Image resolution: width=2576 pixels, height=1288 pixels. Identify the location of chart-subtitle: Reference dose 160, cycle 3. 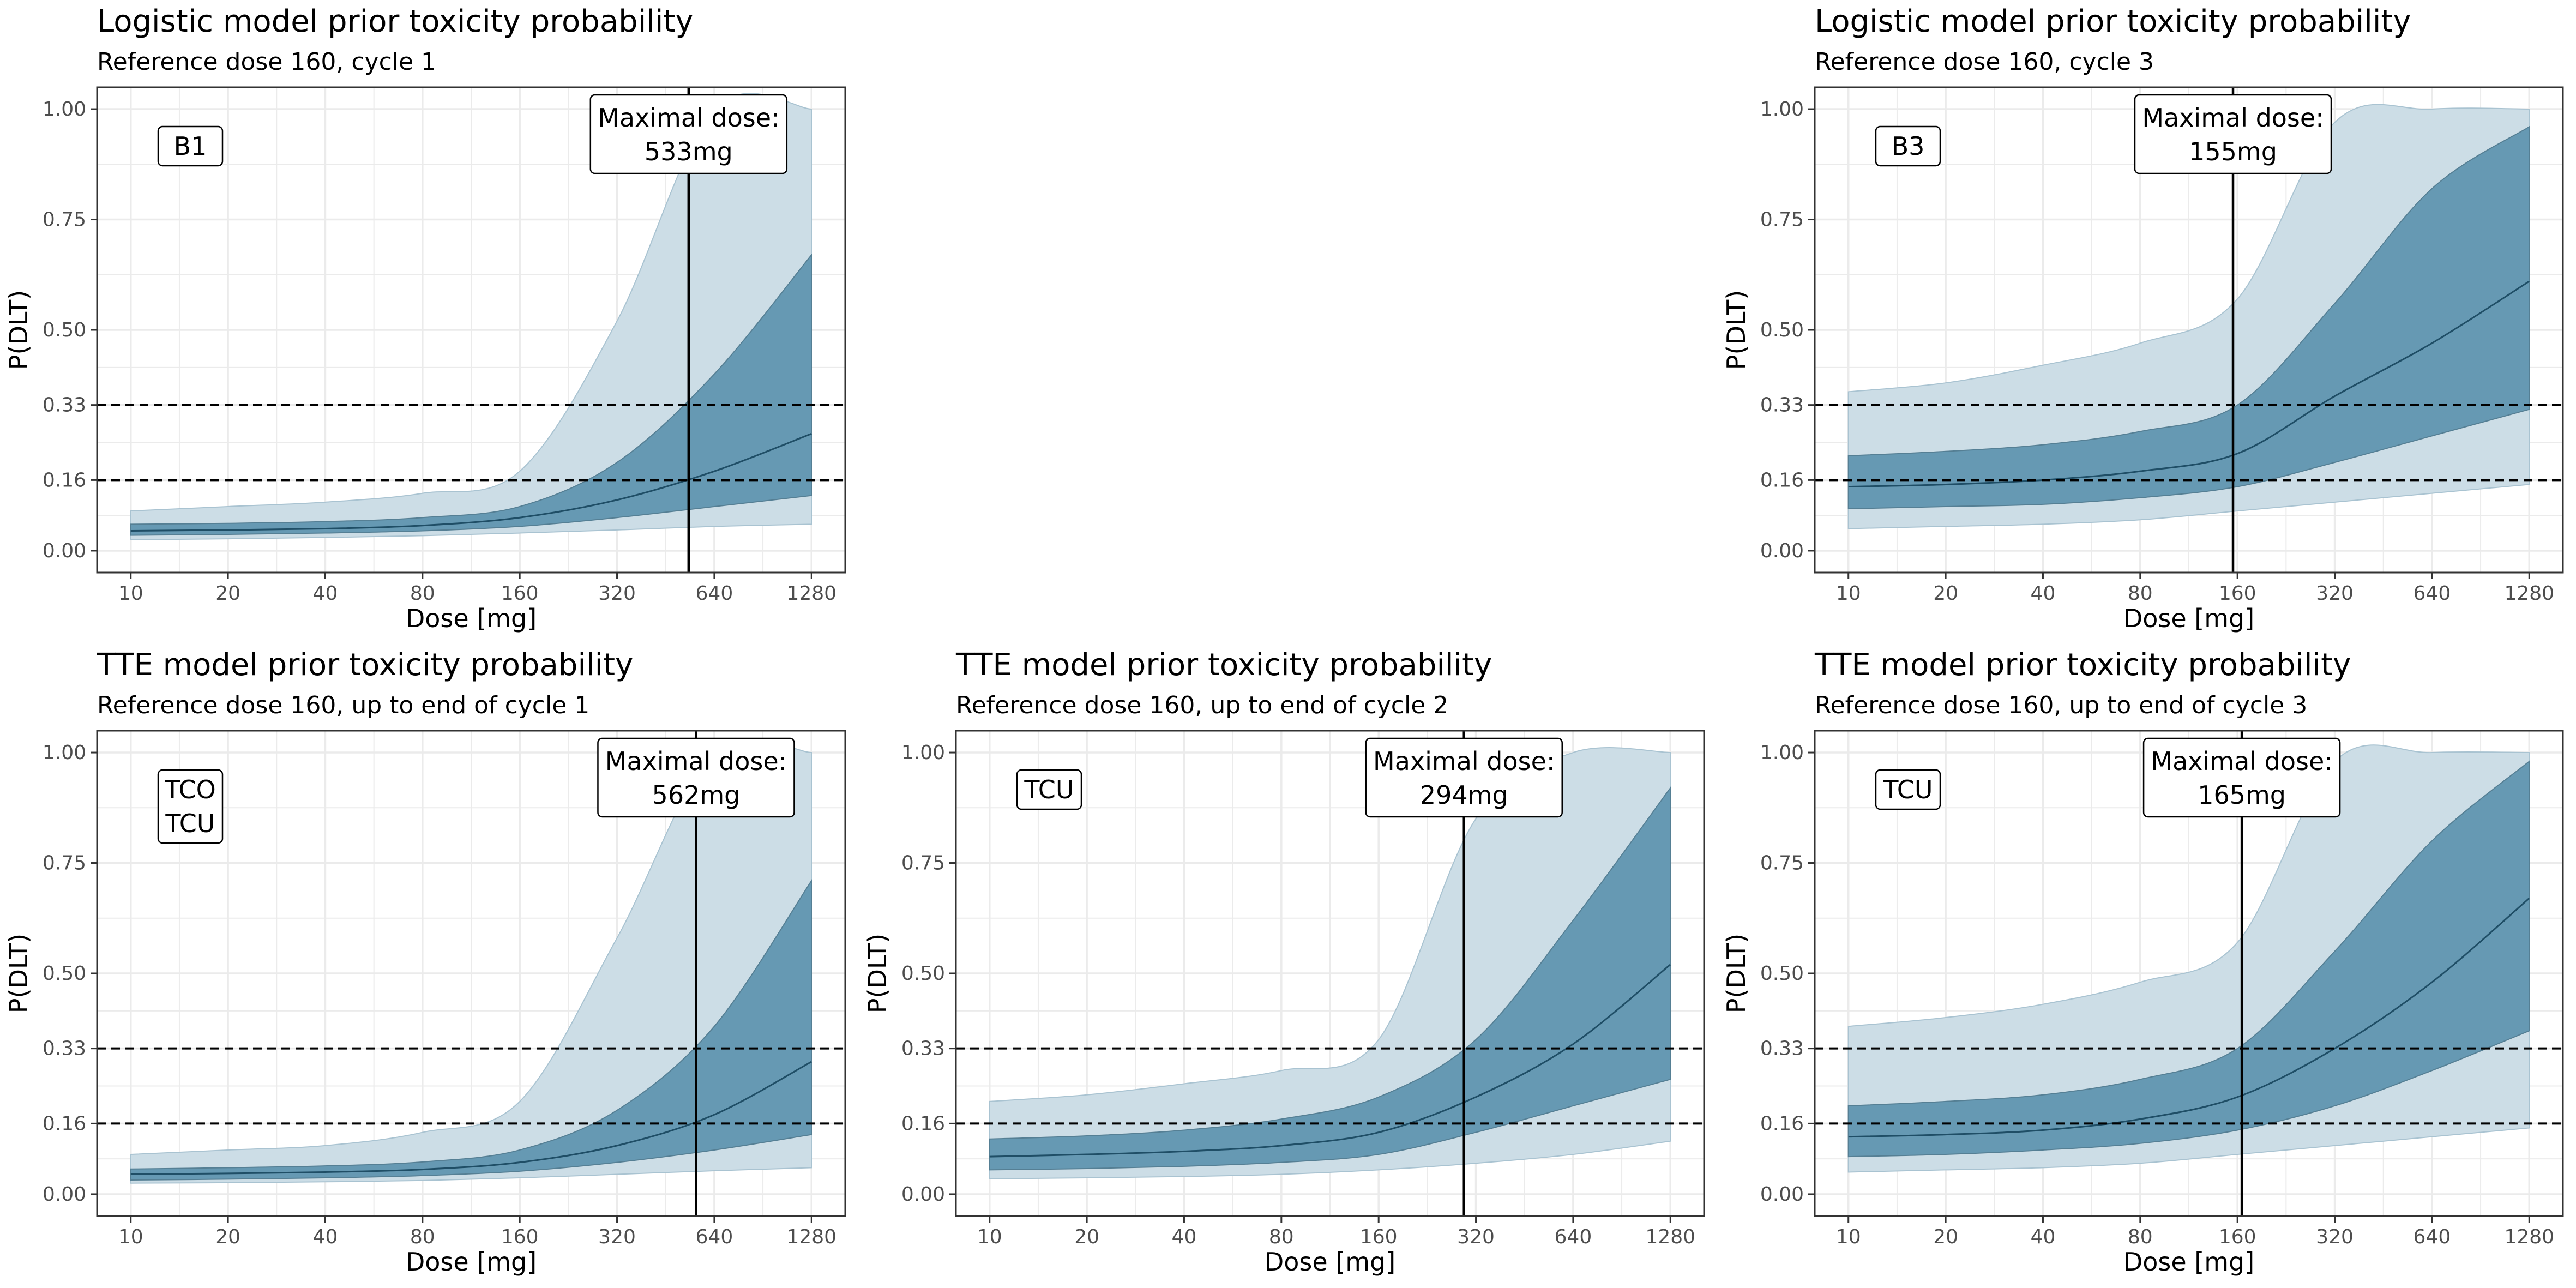
(1984, 62).